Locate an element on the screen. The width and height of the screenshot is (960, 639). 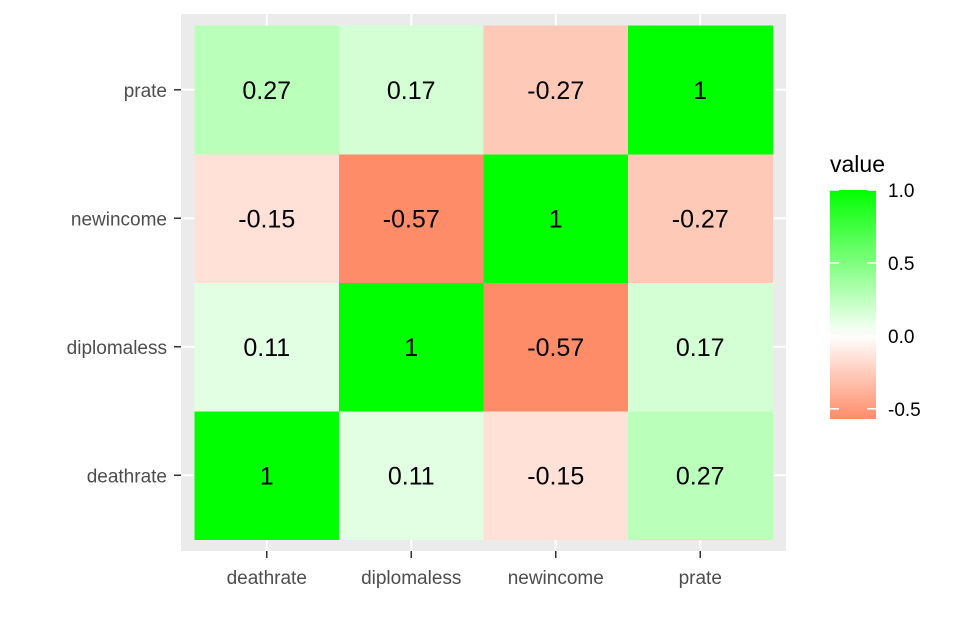
legend-colorbar is located at coordinates (853, 304).